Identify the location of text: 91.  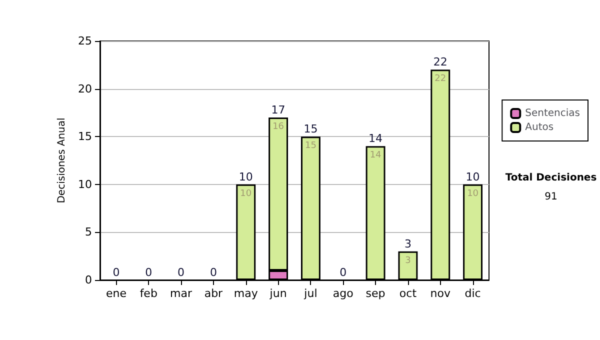
(551, 197).